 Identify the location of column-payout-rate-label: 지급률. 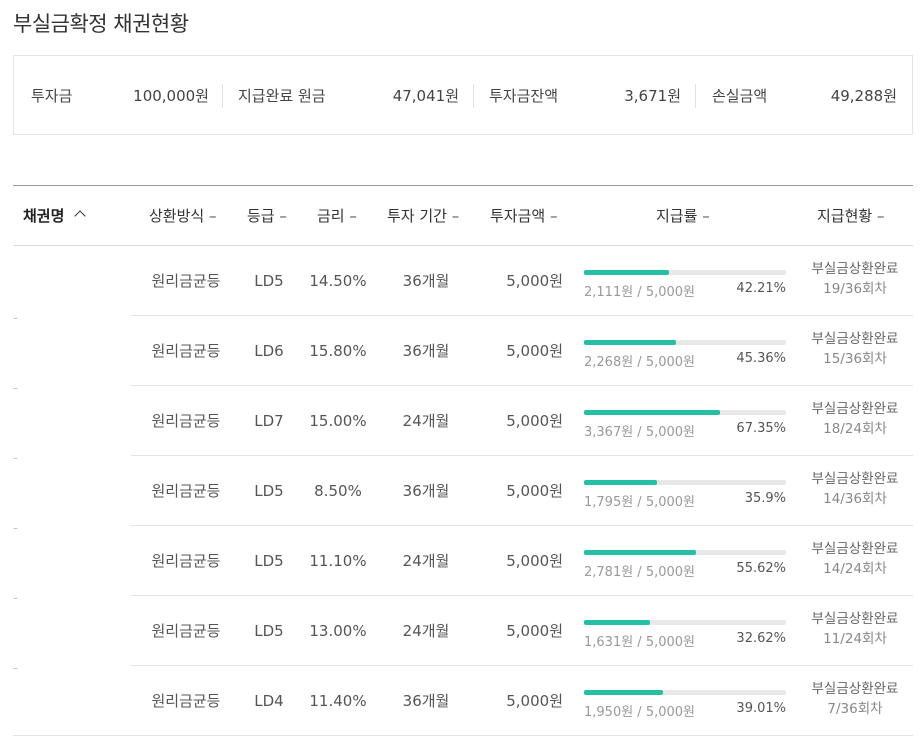
(677, 216).